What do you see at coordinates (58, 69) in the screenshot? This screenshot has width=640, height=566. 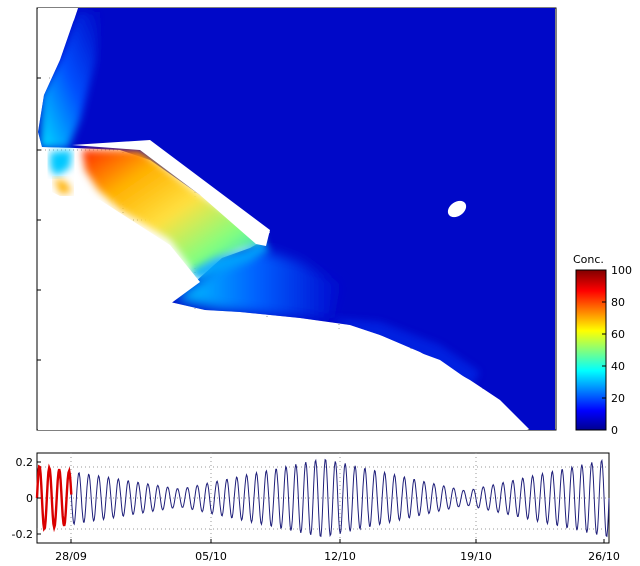 I see `land-north-spit` at bounding box center [58, 69].